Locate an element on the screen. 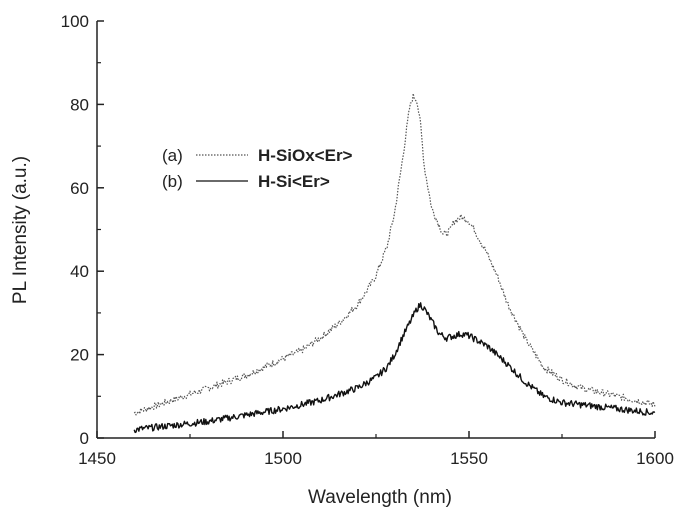  y-axis-label: PL Intensity (a.u.) is located at coordinates (20, 230).